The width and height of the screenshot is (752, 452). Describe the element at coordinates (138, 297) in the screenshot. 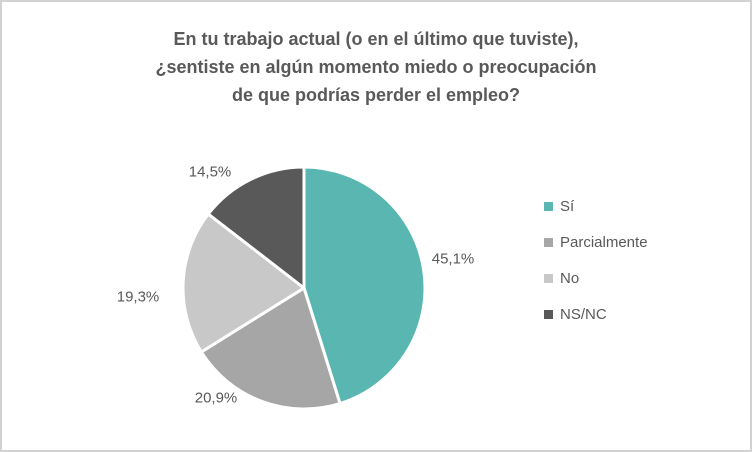

I see `slice-label-no: 19,3%` at that location.